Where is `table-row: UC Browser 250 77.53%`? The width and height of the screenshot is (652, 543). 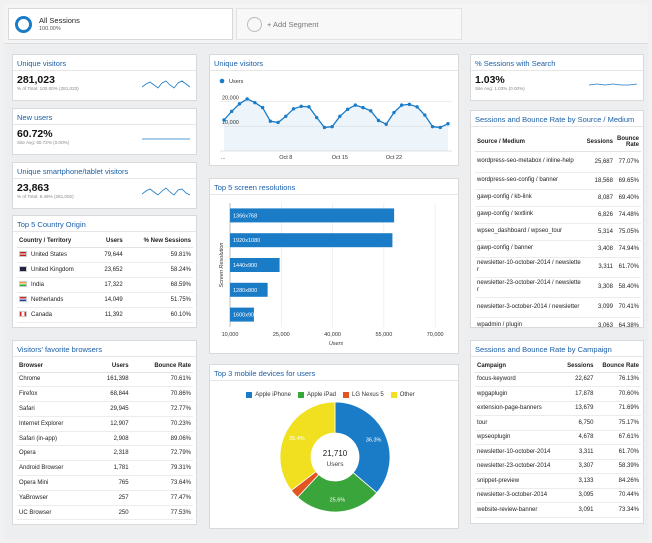 table-row: UC Browser 250 77.53% is located at coordinates (105, 513).